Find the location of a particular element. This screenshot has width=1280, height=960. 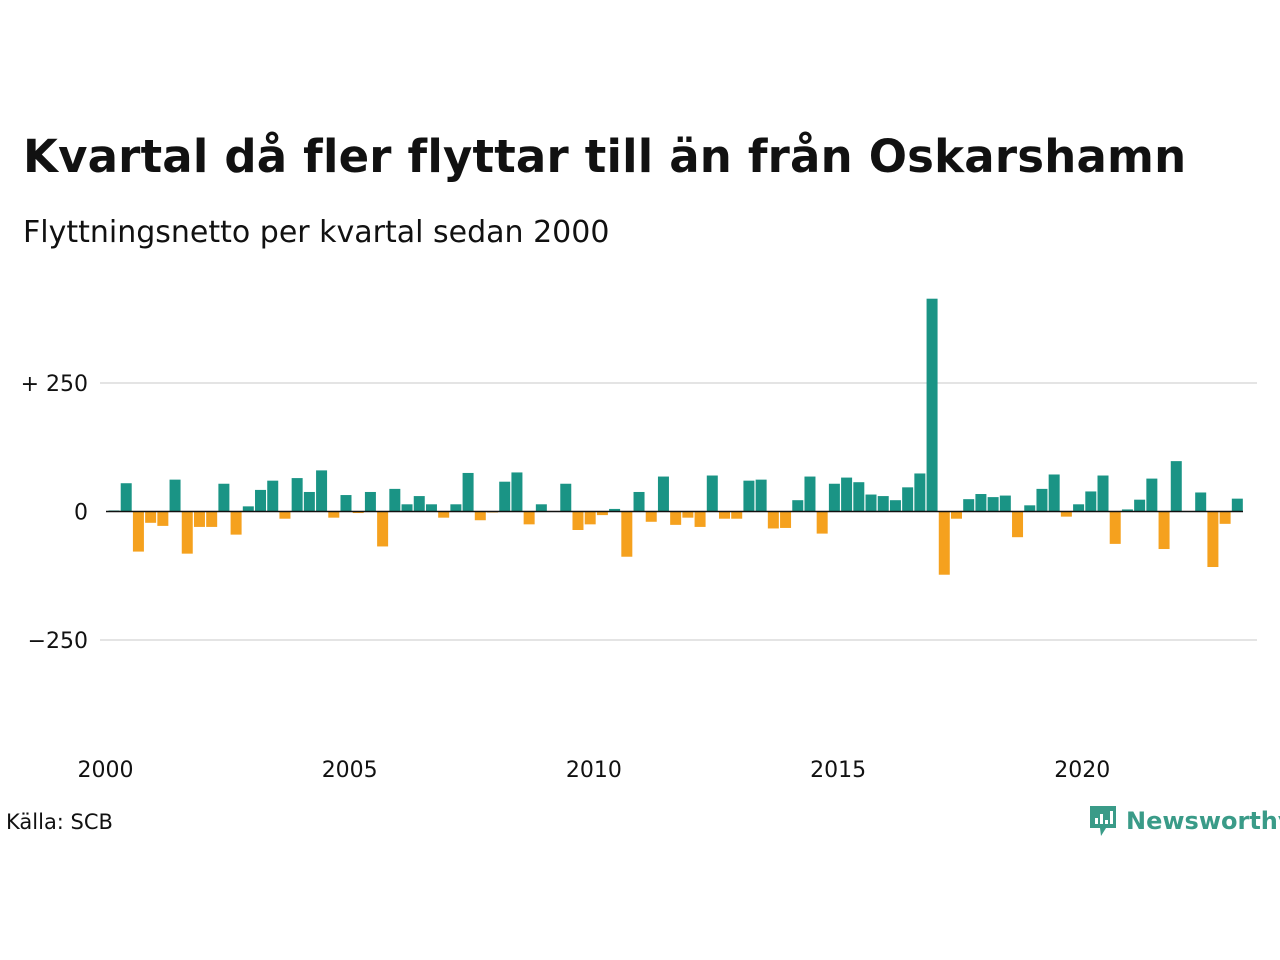

x-tick-label: 2000 is located at coordinates (106, 770).